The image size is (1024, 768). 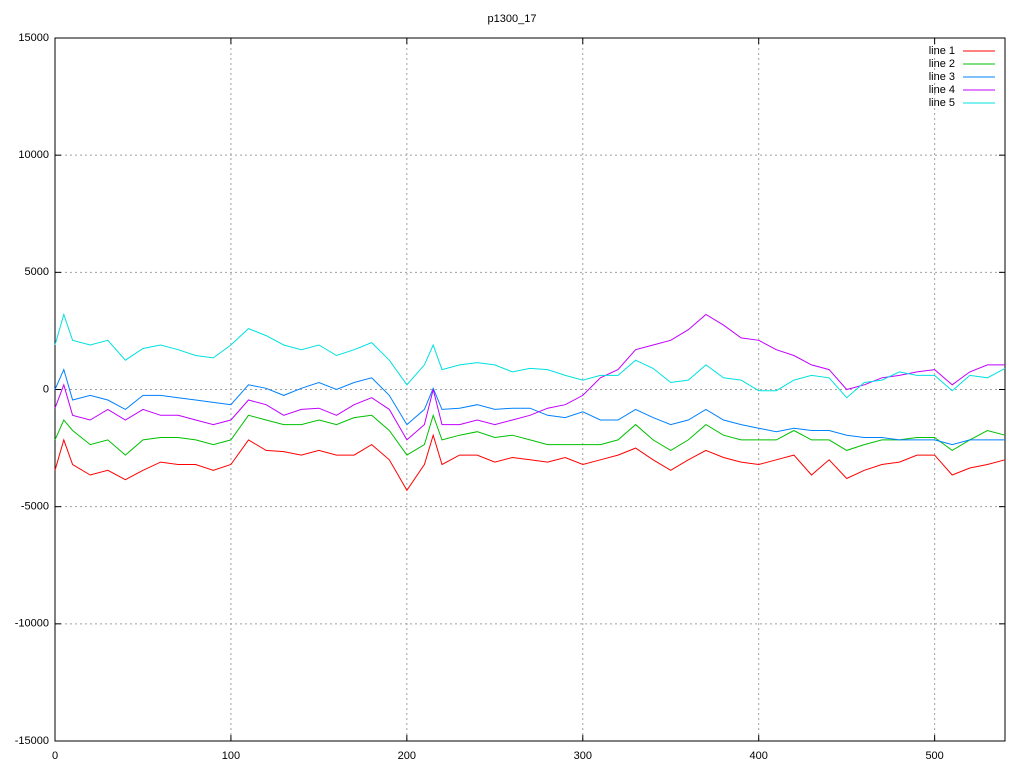 I want to click on y-tick-label: -15000, so click(x=32, y=741).